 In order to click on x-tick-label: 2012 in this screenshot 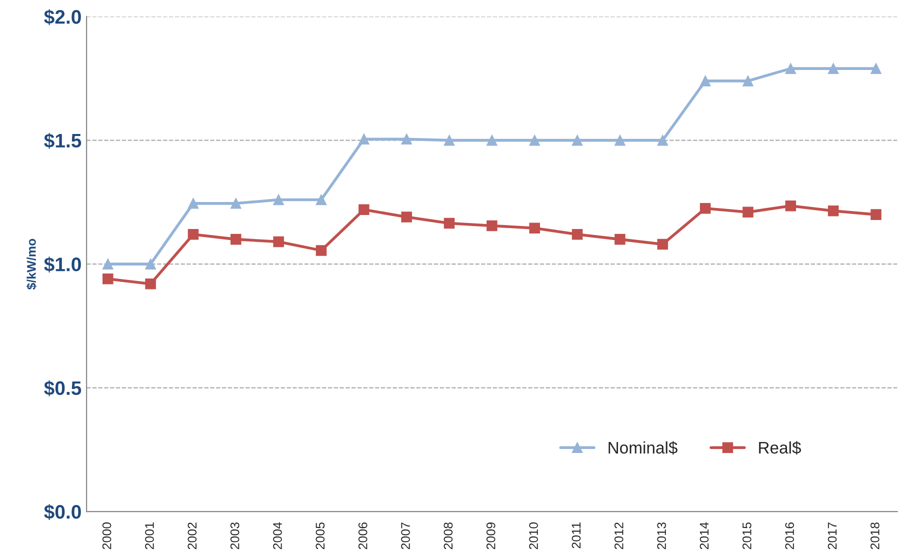, I will do `click(619, 536)`.